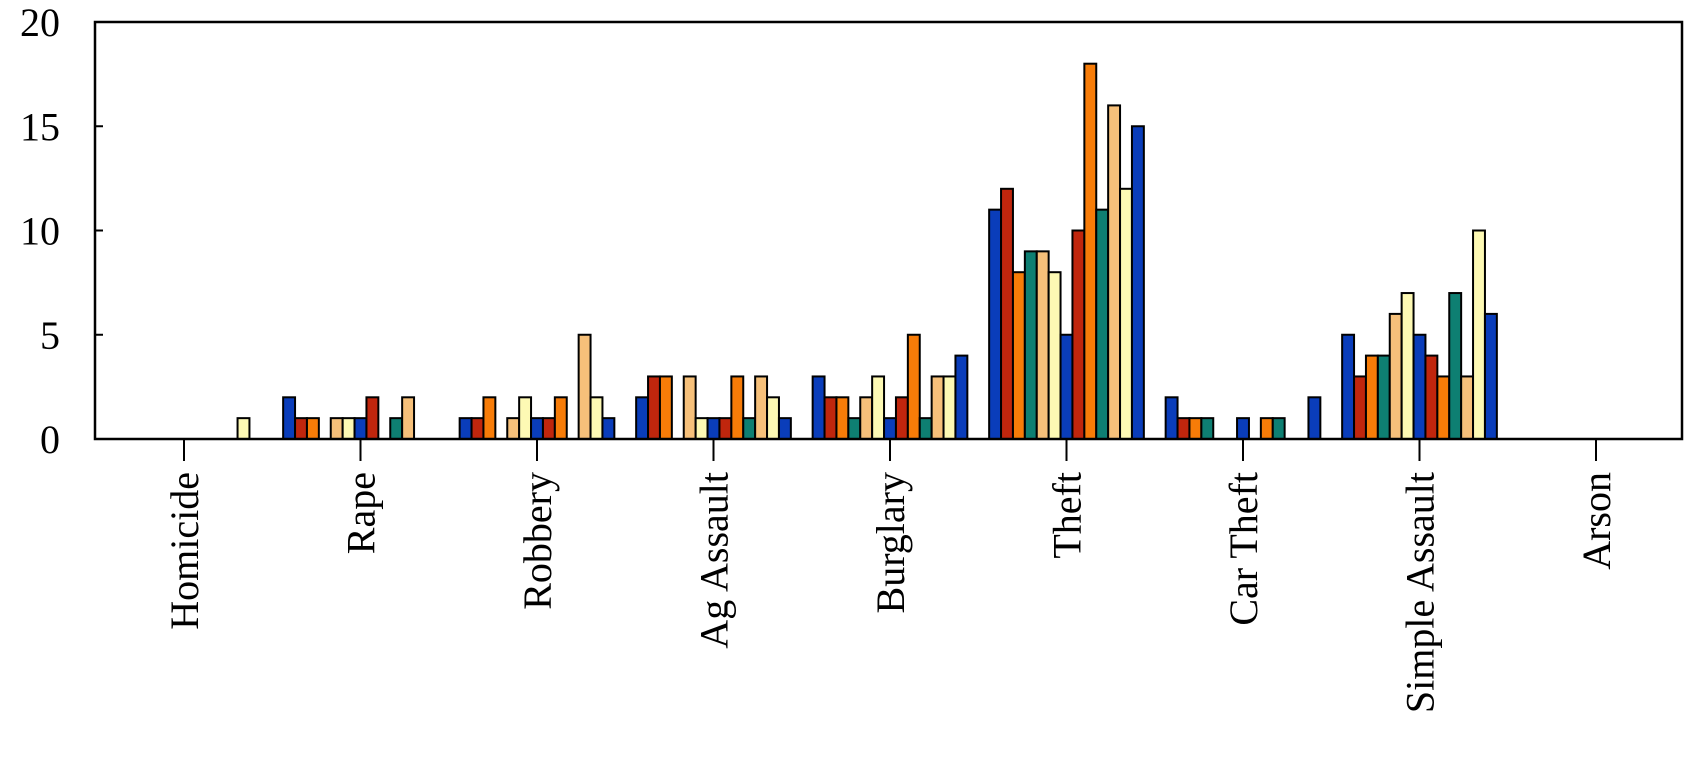  What do you see at coordinates (1278, 428) in the screenshot?
I see `bar-car-theft-s10` at bounding box center [1278, 428].